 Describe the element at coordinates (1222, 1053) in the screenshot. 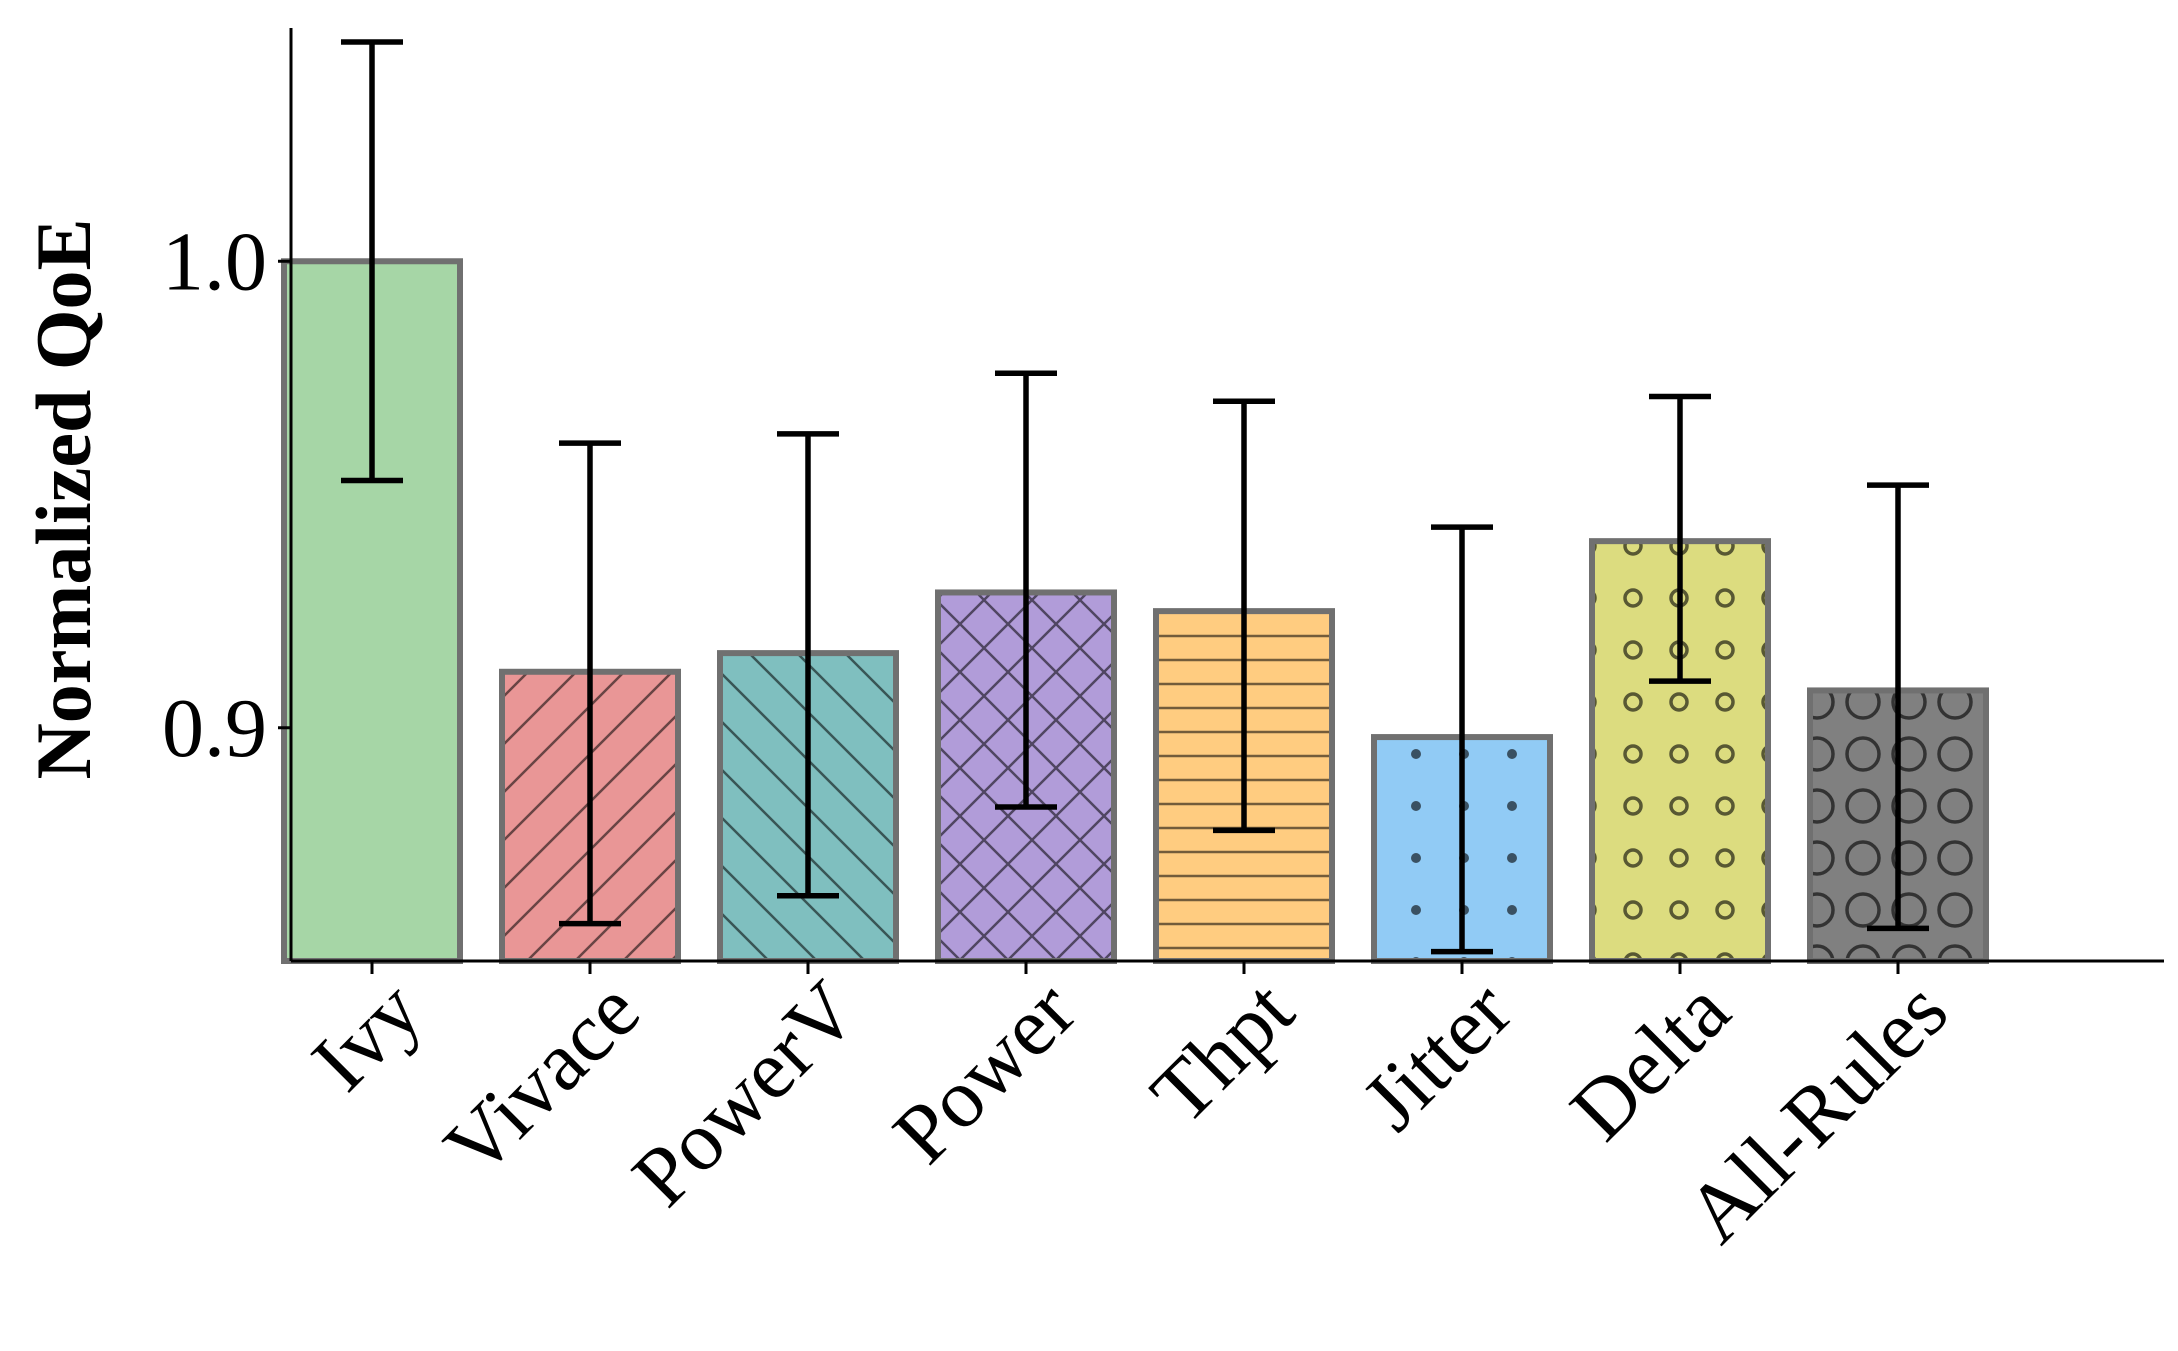

I see `x-tick-label: Thpt` at that location.